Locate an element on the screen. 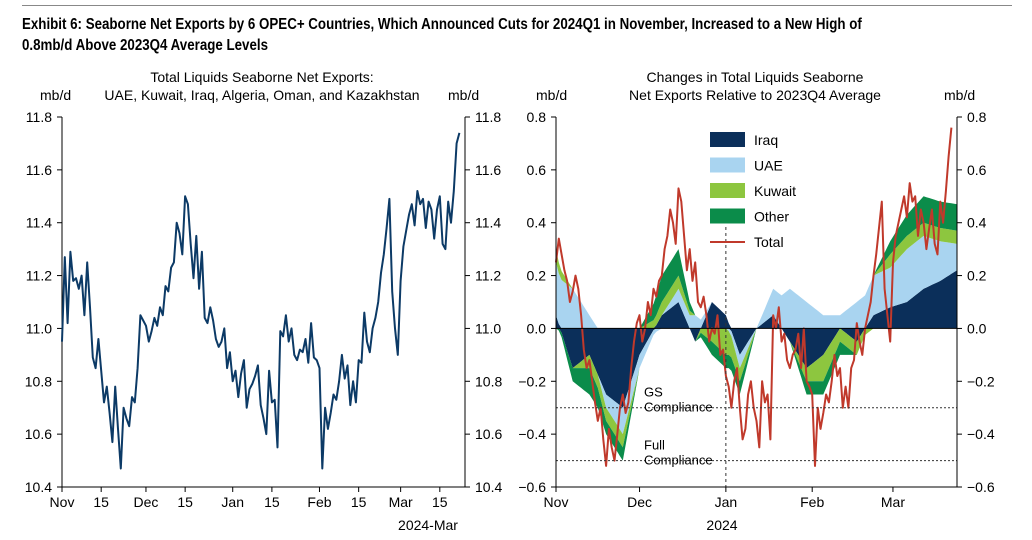  left-chart-x-end-label: 2024-Mar is located at coordinates (428, 525).